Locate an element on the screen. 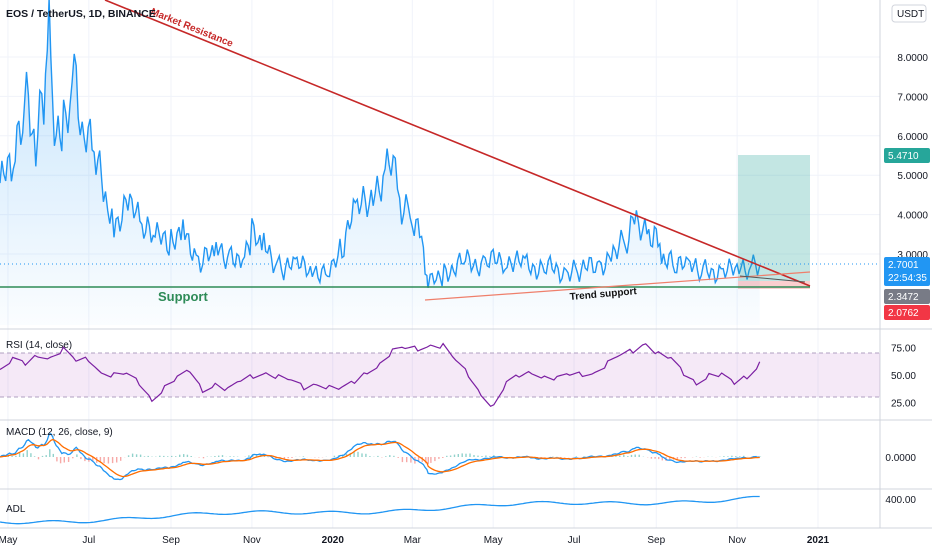 Image resolution: width=932 pixels, height=550 pixels. chart-title: EOS / TetherUS, 1D, BINANCE is located at coordinates (81, 14).